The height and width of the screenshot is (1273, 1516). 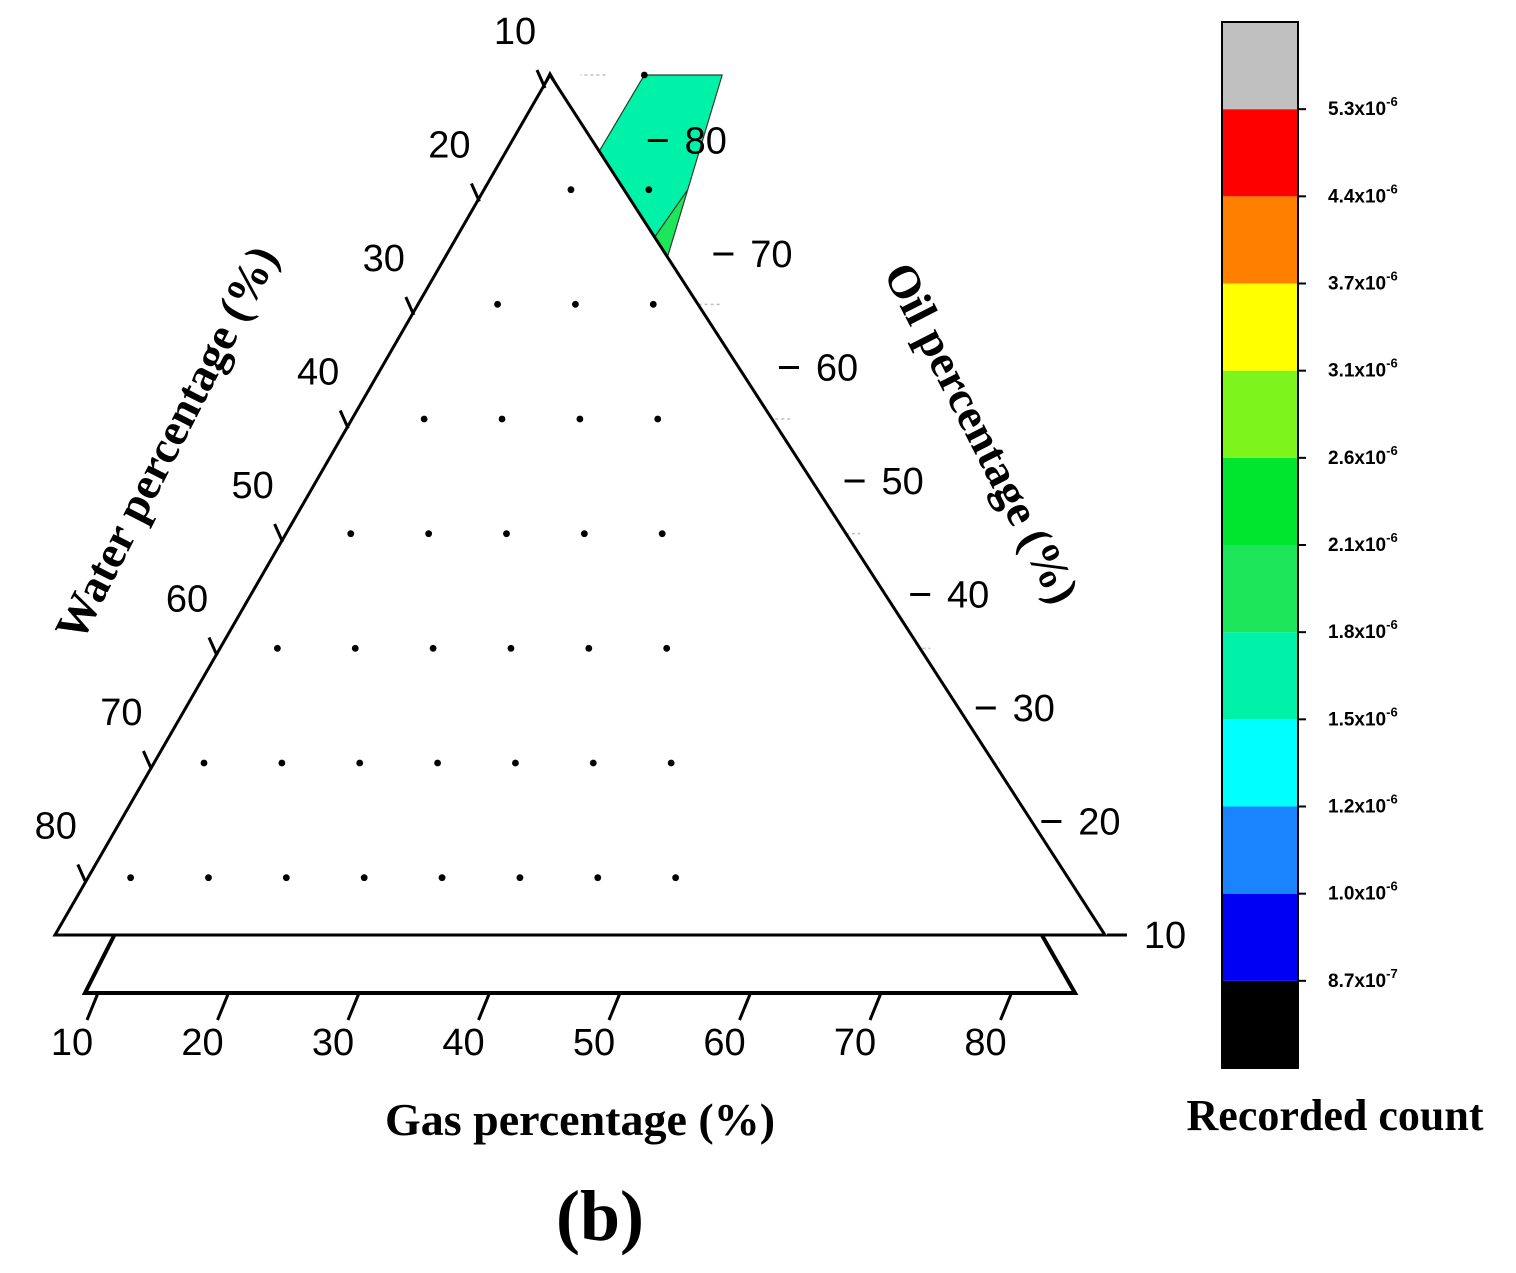 I want to click on left-tick-label: 80, so click(x=56, y=827).